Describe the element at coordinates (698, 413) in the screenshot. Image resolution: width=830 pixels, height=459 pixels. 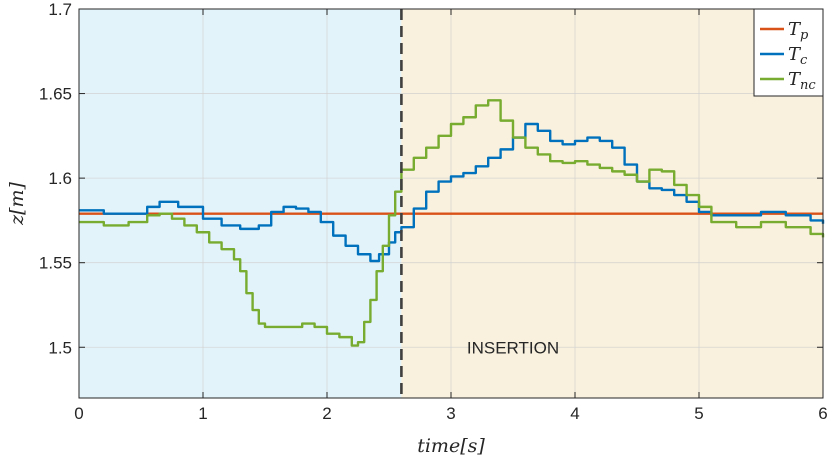
I see `x-tick-label: 5` at that location.